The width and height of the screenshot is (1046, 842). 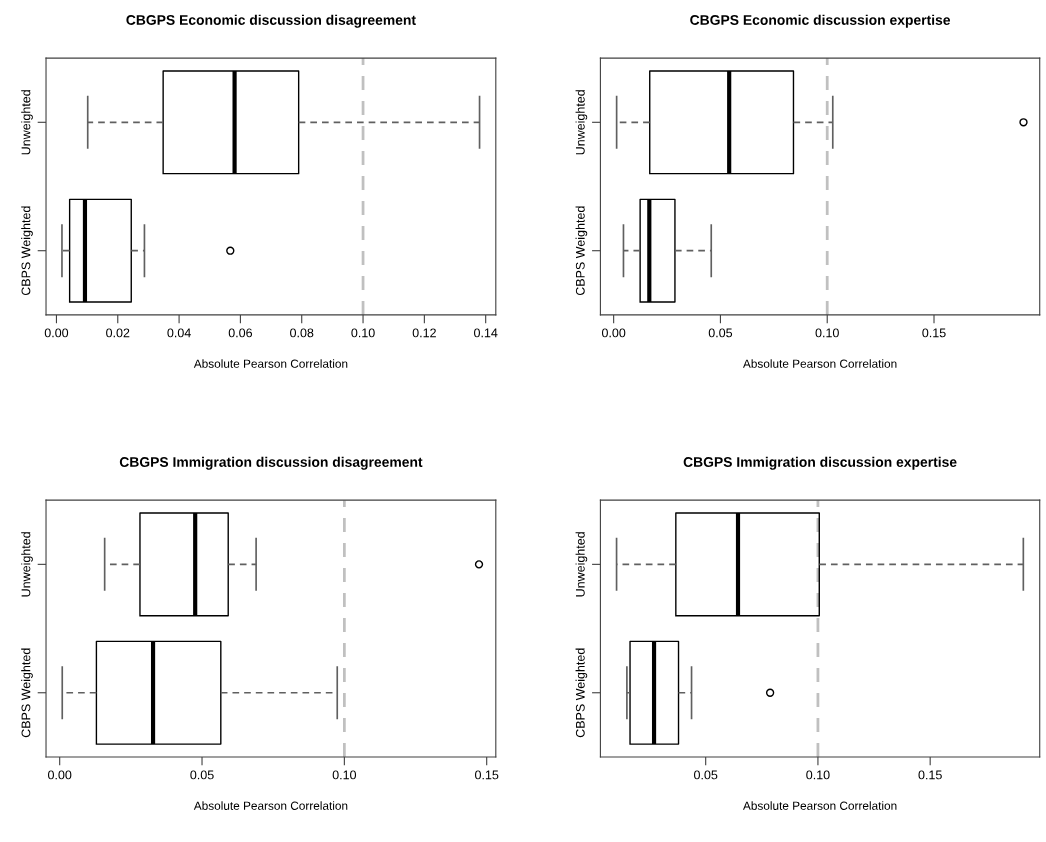 What do you see at coordinates (271, 21) in the screenshot?
I see `chart-title: CBGPS Economic discussion disagreement` at bounding box center [271, 21].